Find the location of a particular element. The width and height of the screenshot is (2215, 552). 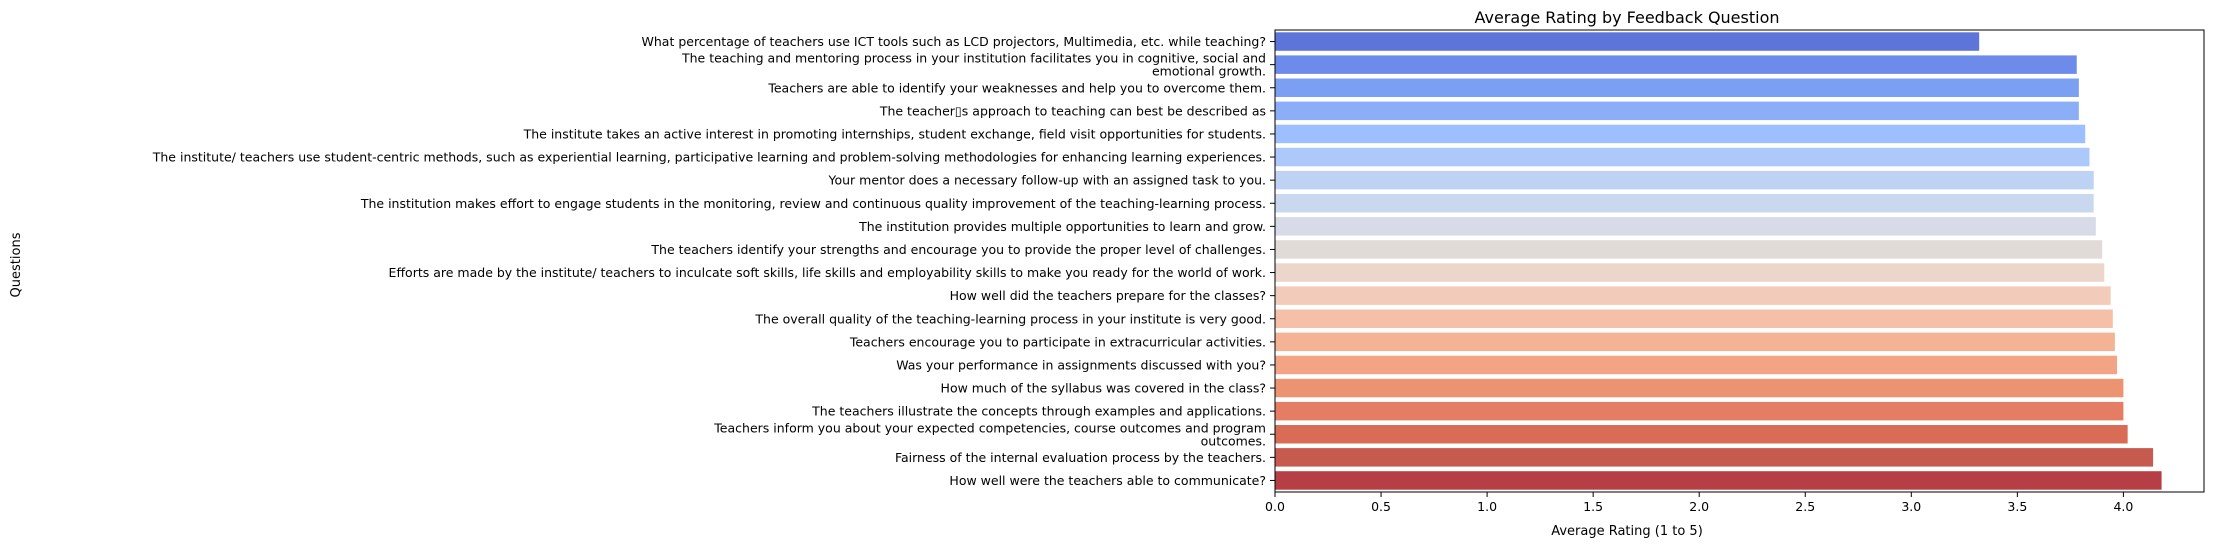

x-tick-label: 3.0 is located at coordinates (1911, 506).